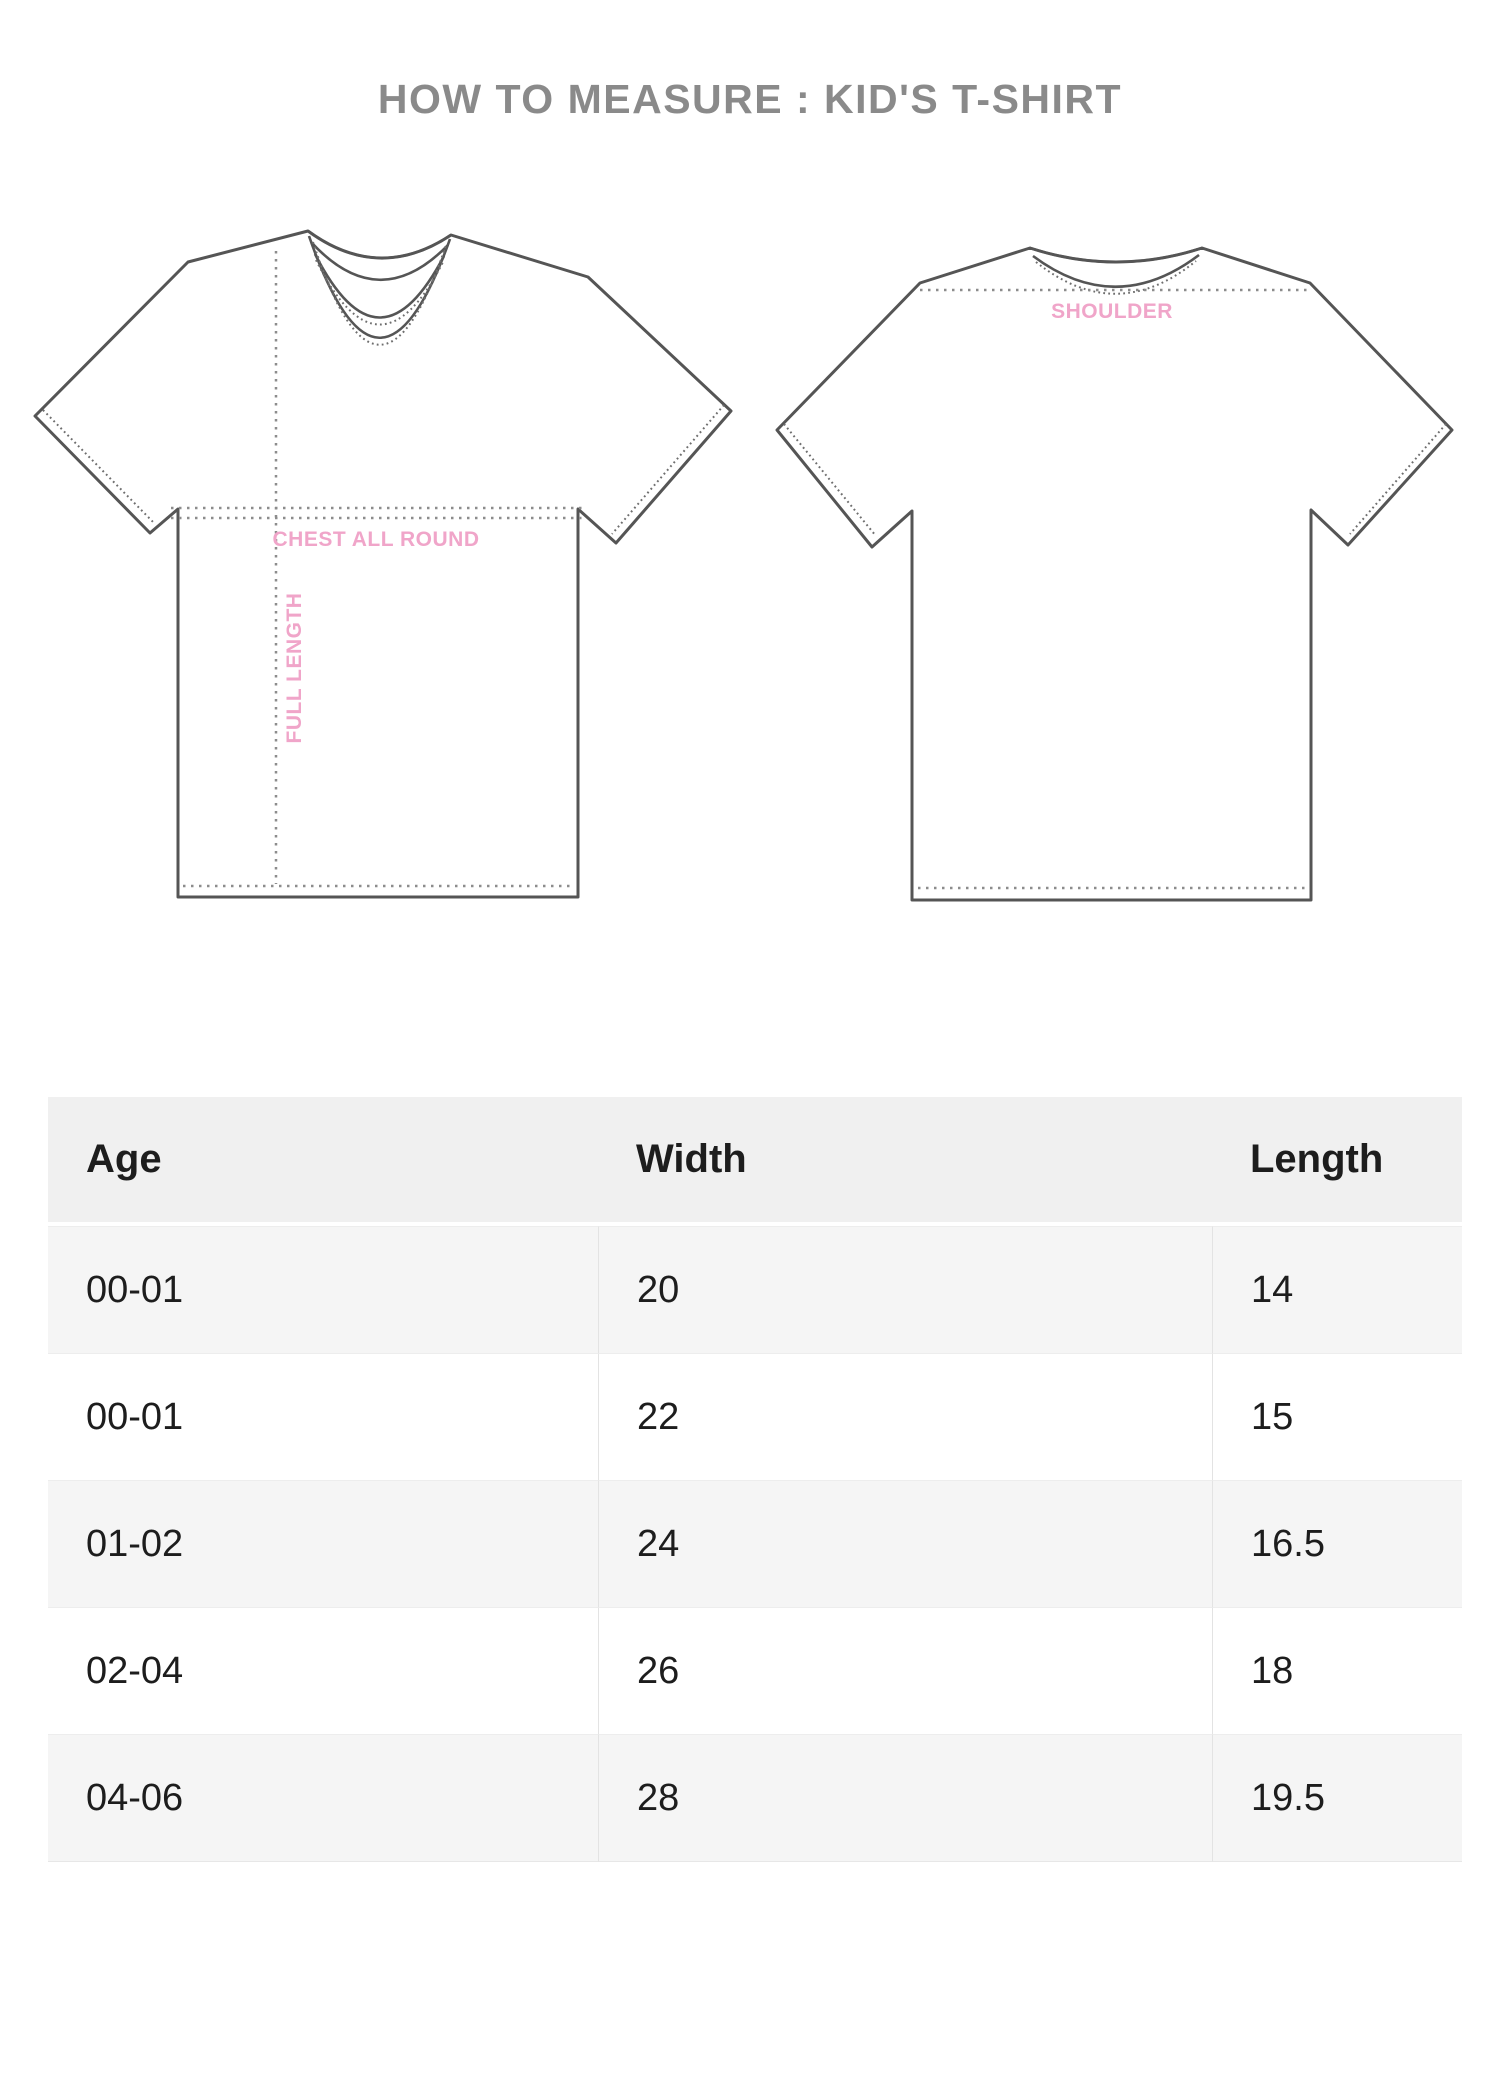  I want to click on column-header-age: Age, so click(323, 1161).